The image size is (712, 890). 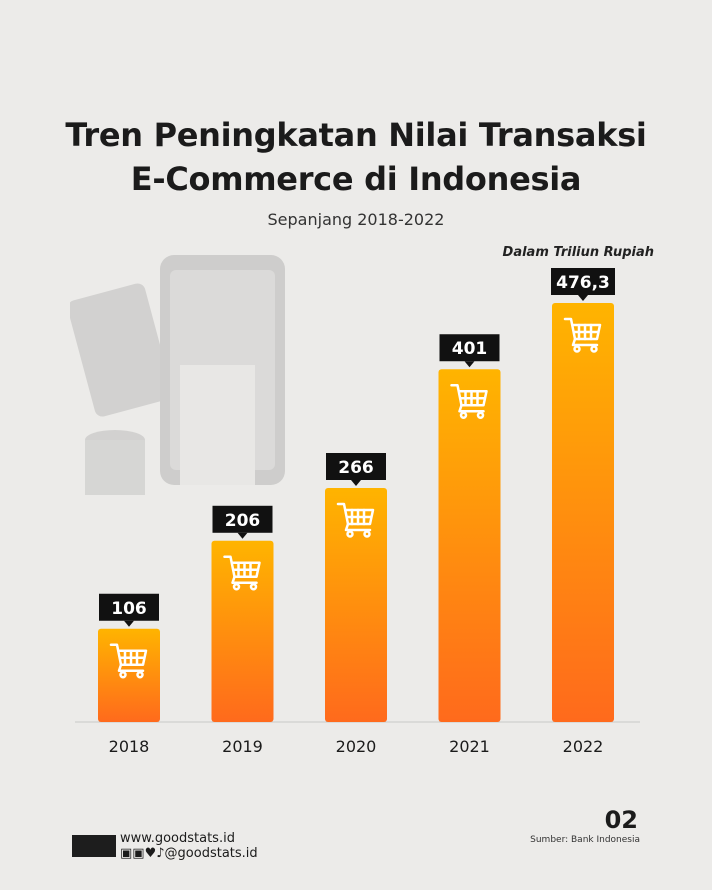 I want to click on bar-2021, so click(x=469, y=545).